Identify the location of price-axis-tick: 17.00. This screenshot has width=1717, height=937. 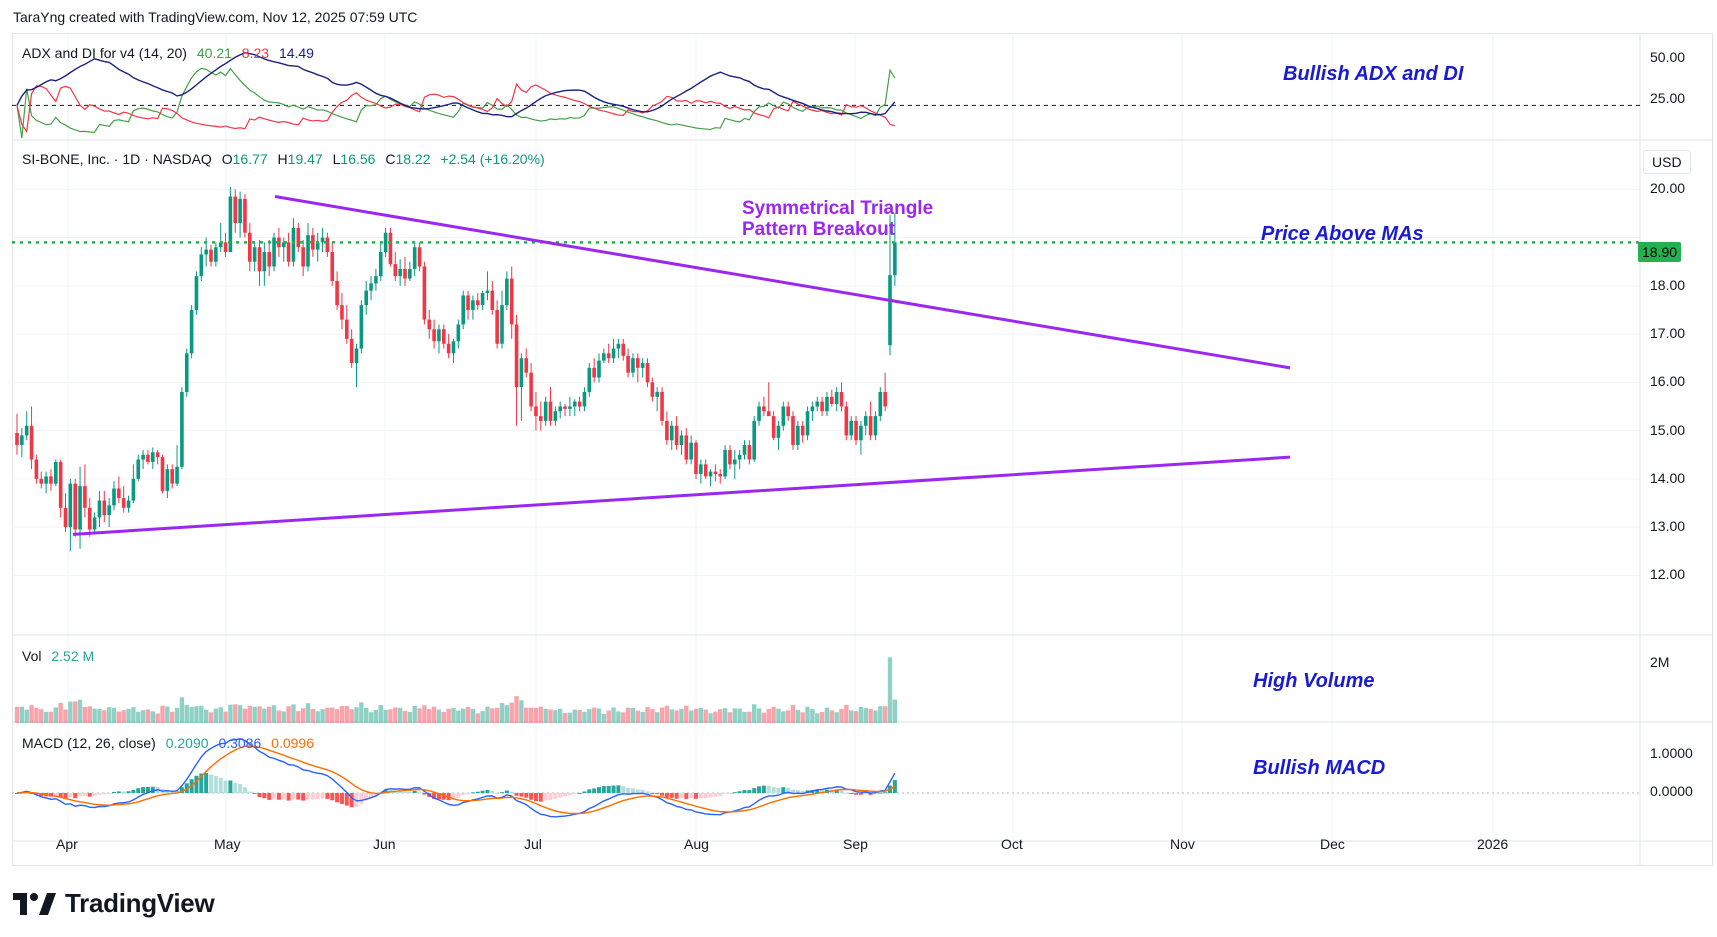
(1668, 333).